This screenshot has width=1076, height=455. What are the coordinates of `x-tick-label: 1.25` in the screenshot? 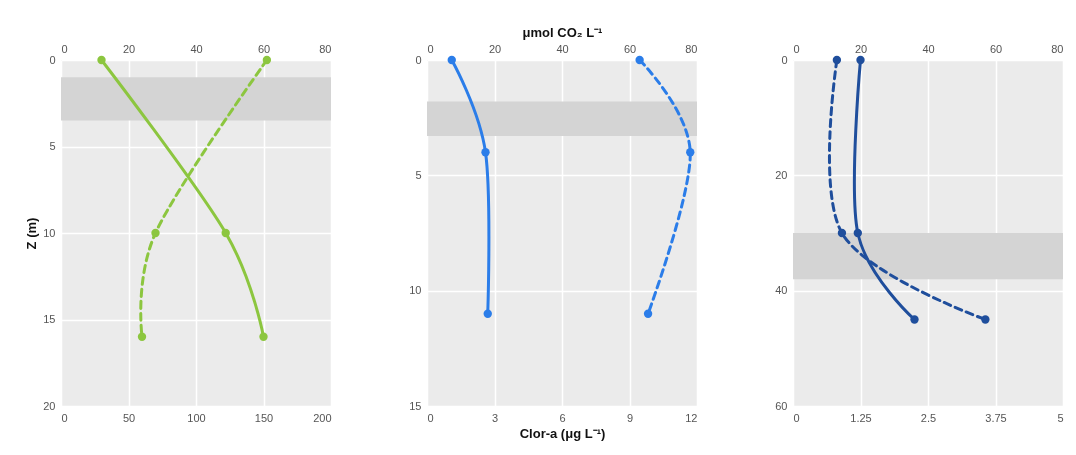 It's located at (861, 417).